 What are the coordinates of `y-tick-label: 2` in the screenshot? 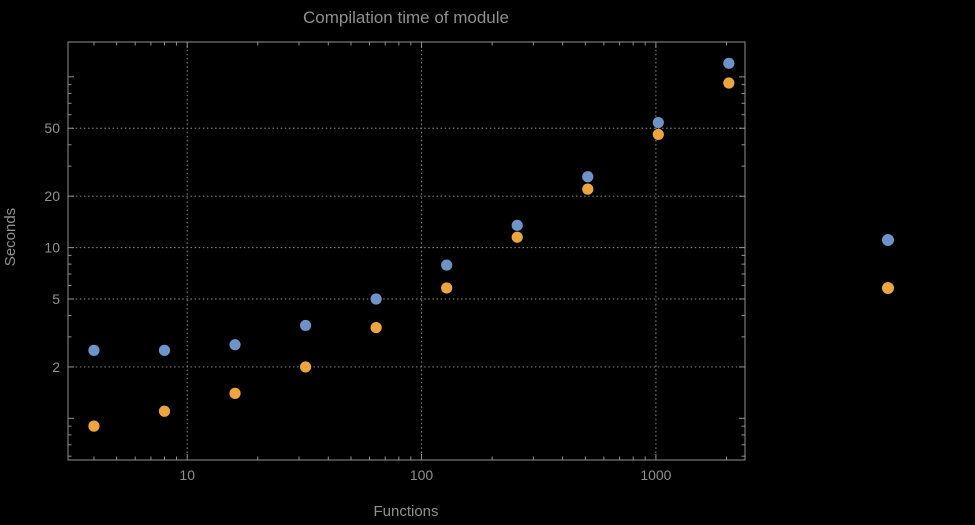 It's located at (56, 367).